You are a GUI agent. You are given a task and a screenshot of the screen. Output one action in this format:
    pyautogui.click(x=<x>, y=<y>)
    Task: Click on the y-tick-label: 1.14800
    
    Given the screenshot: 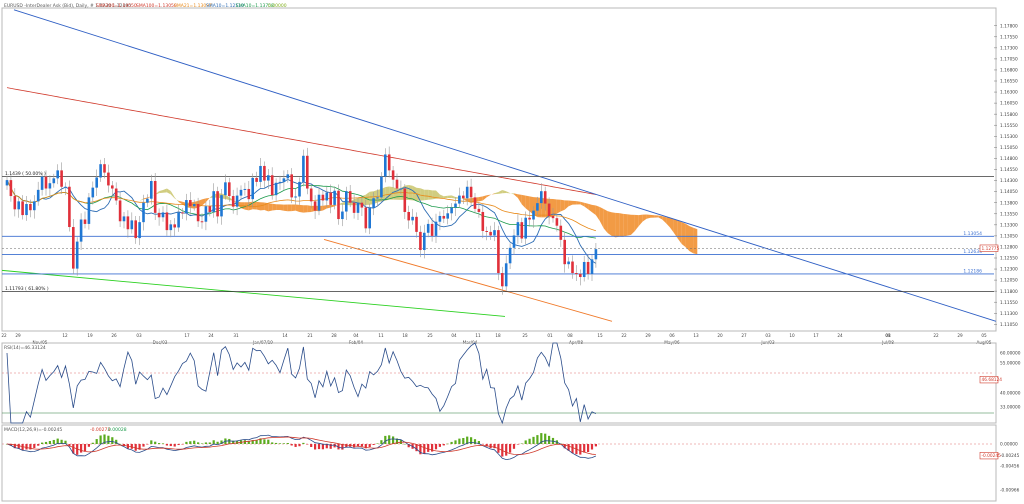 What is the action you would take?
    pyautogui.click(x=1009, y=159)
    